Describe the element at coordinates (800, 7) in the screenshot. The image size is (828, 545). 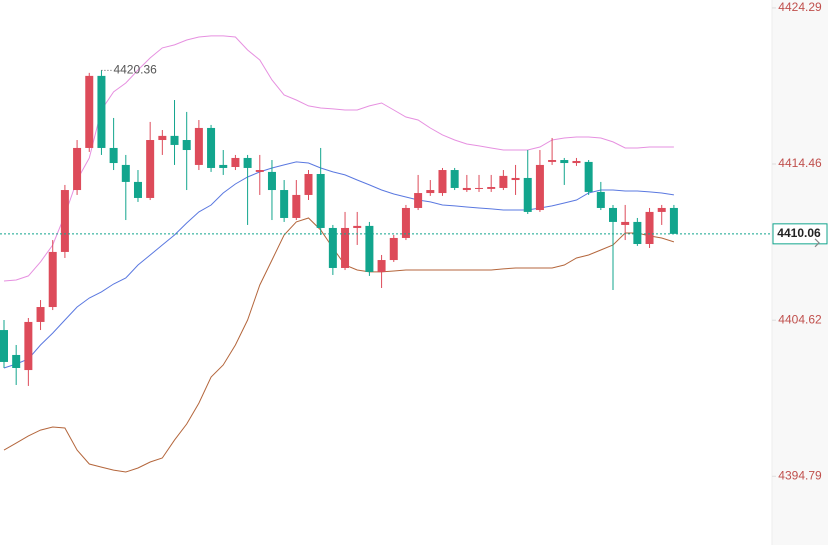
I see `y-tick-label: 4424.29` at that location.